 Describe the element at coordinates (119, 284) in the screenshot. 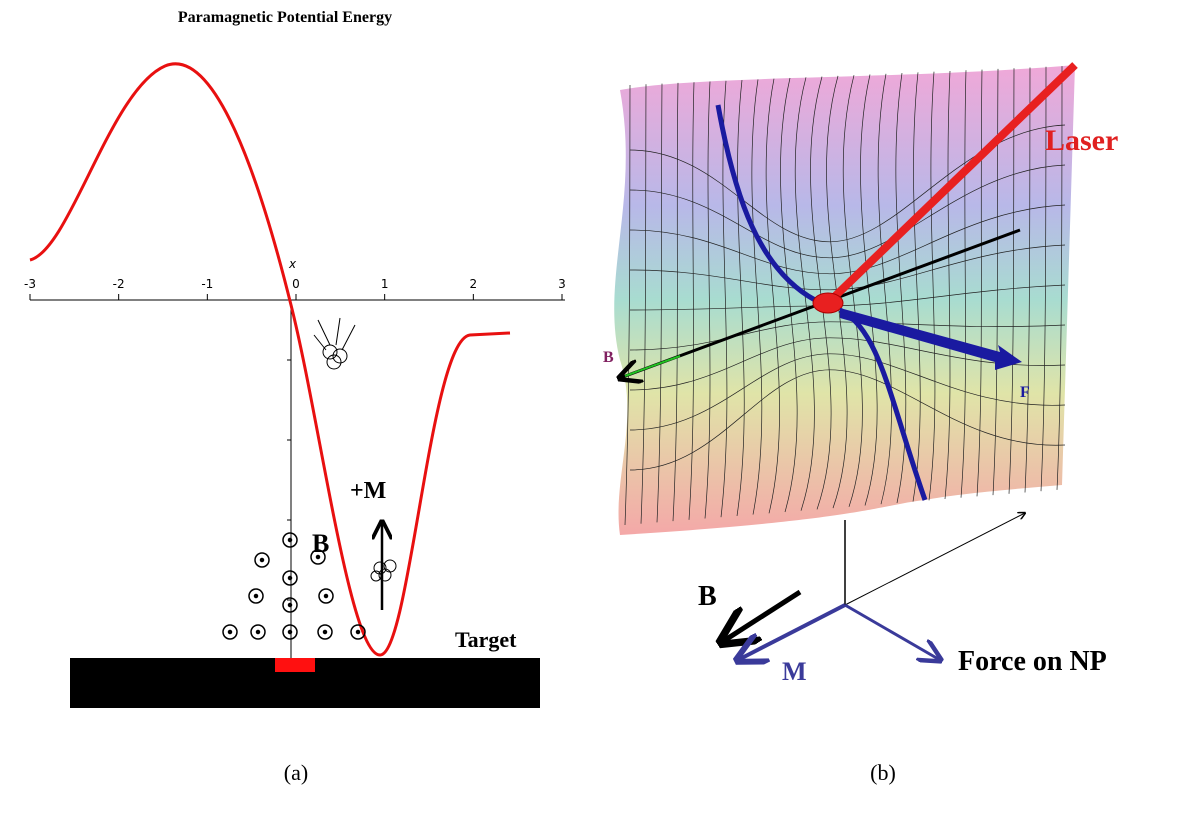

I see `tick-label: -2` at that location.